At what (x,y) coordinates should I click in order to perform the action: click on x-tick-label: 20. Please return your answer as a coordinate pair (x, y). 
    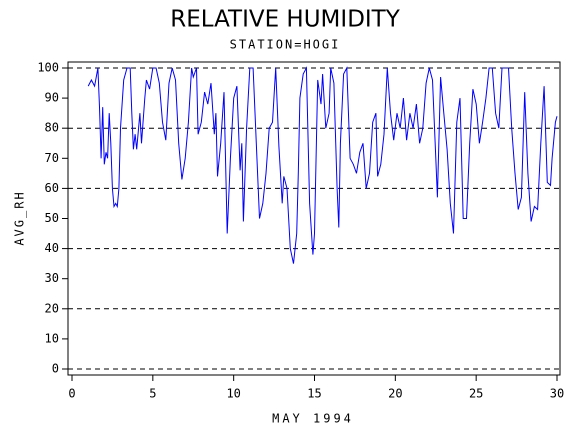
    Looking at the image, I should click on (395, 394).